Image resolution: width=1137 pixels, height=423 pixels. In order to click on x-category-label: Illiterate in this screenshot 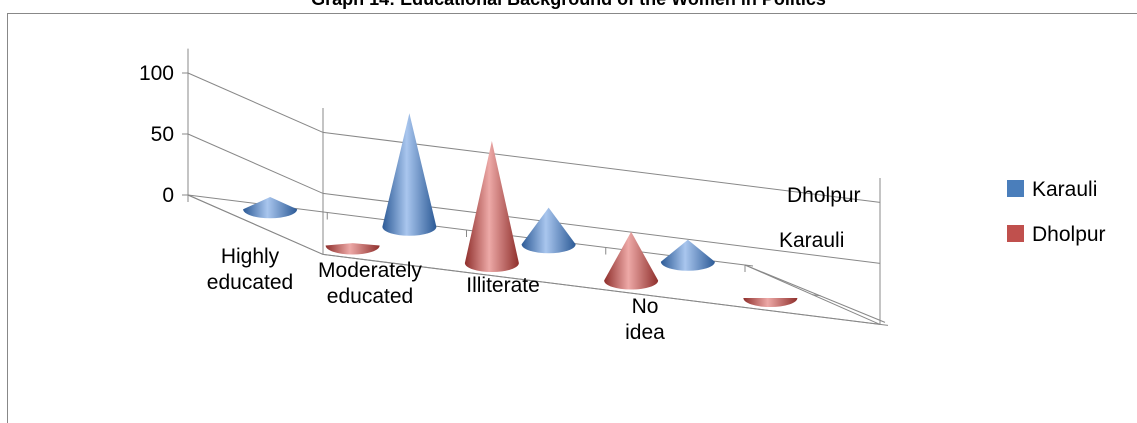, I will do `click(503, 285)`.